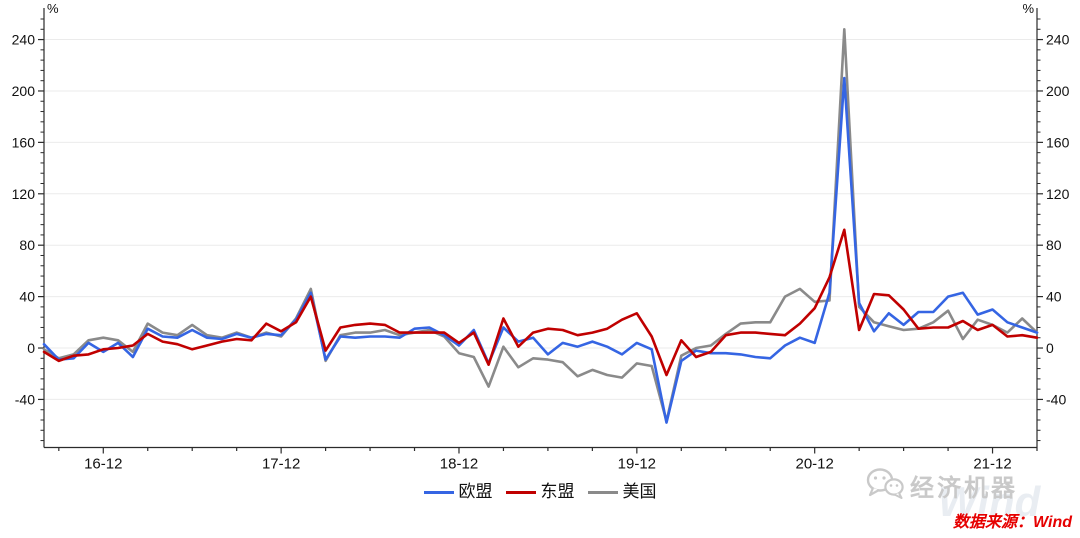  I want to click on chart-legend: 欧盟 东盟 美国, so click(540, 492).